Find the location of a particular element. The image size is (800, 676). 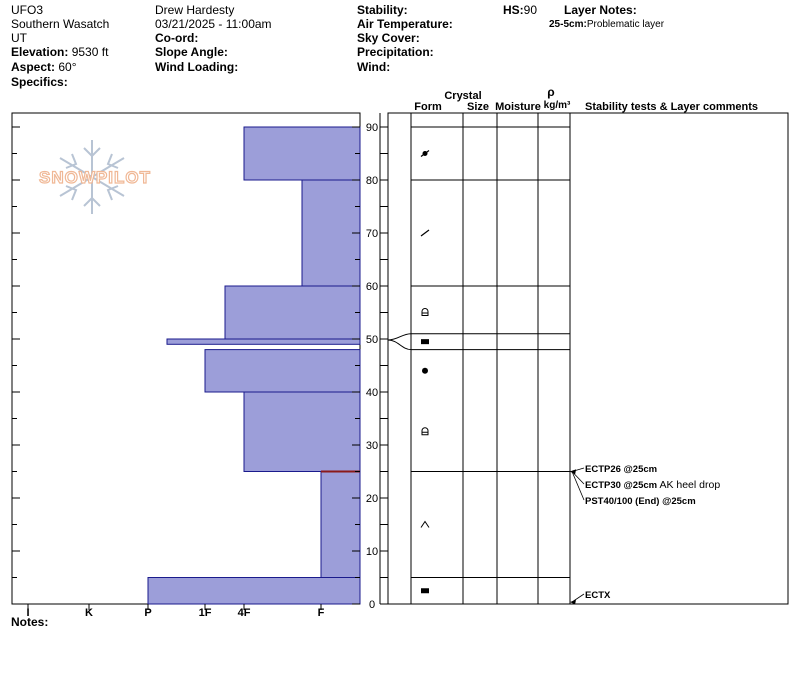

sky-cover-label: Sky Cover: is located at coordinates (388, 38).